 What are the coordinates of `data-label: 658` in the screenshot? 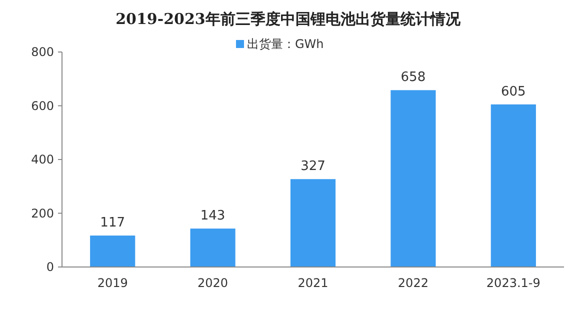 It's located at (413, 78).